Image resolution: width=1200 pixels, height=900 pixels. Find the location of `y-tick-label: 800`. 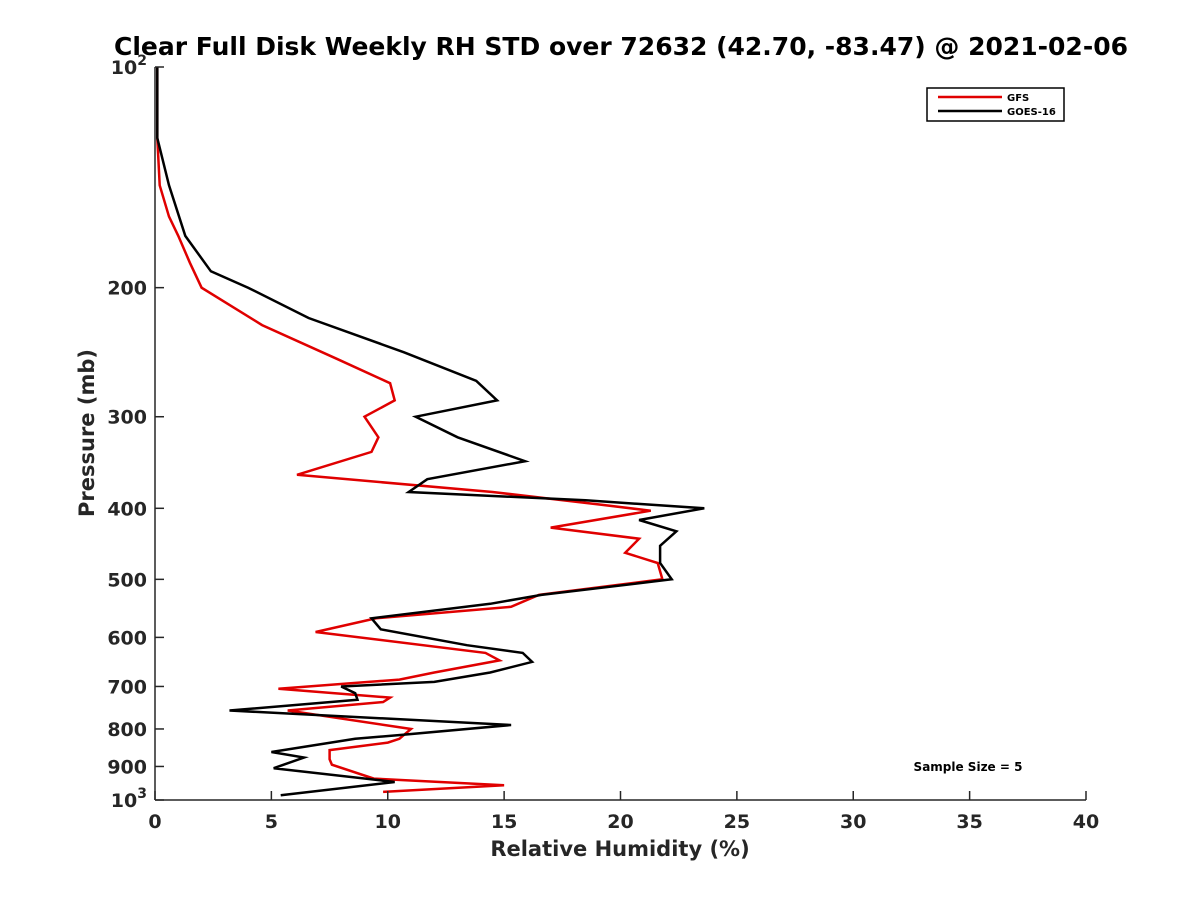

y-tick-label: 800 is located at coordinates (127, 730).